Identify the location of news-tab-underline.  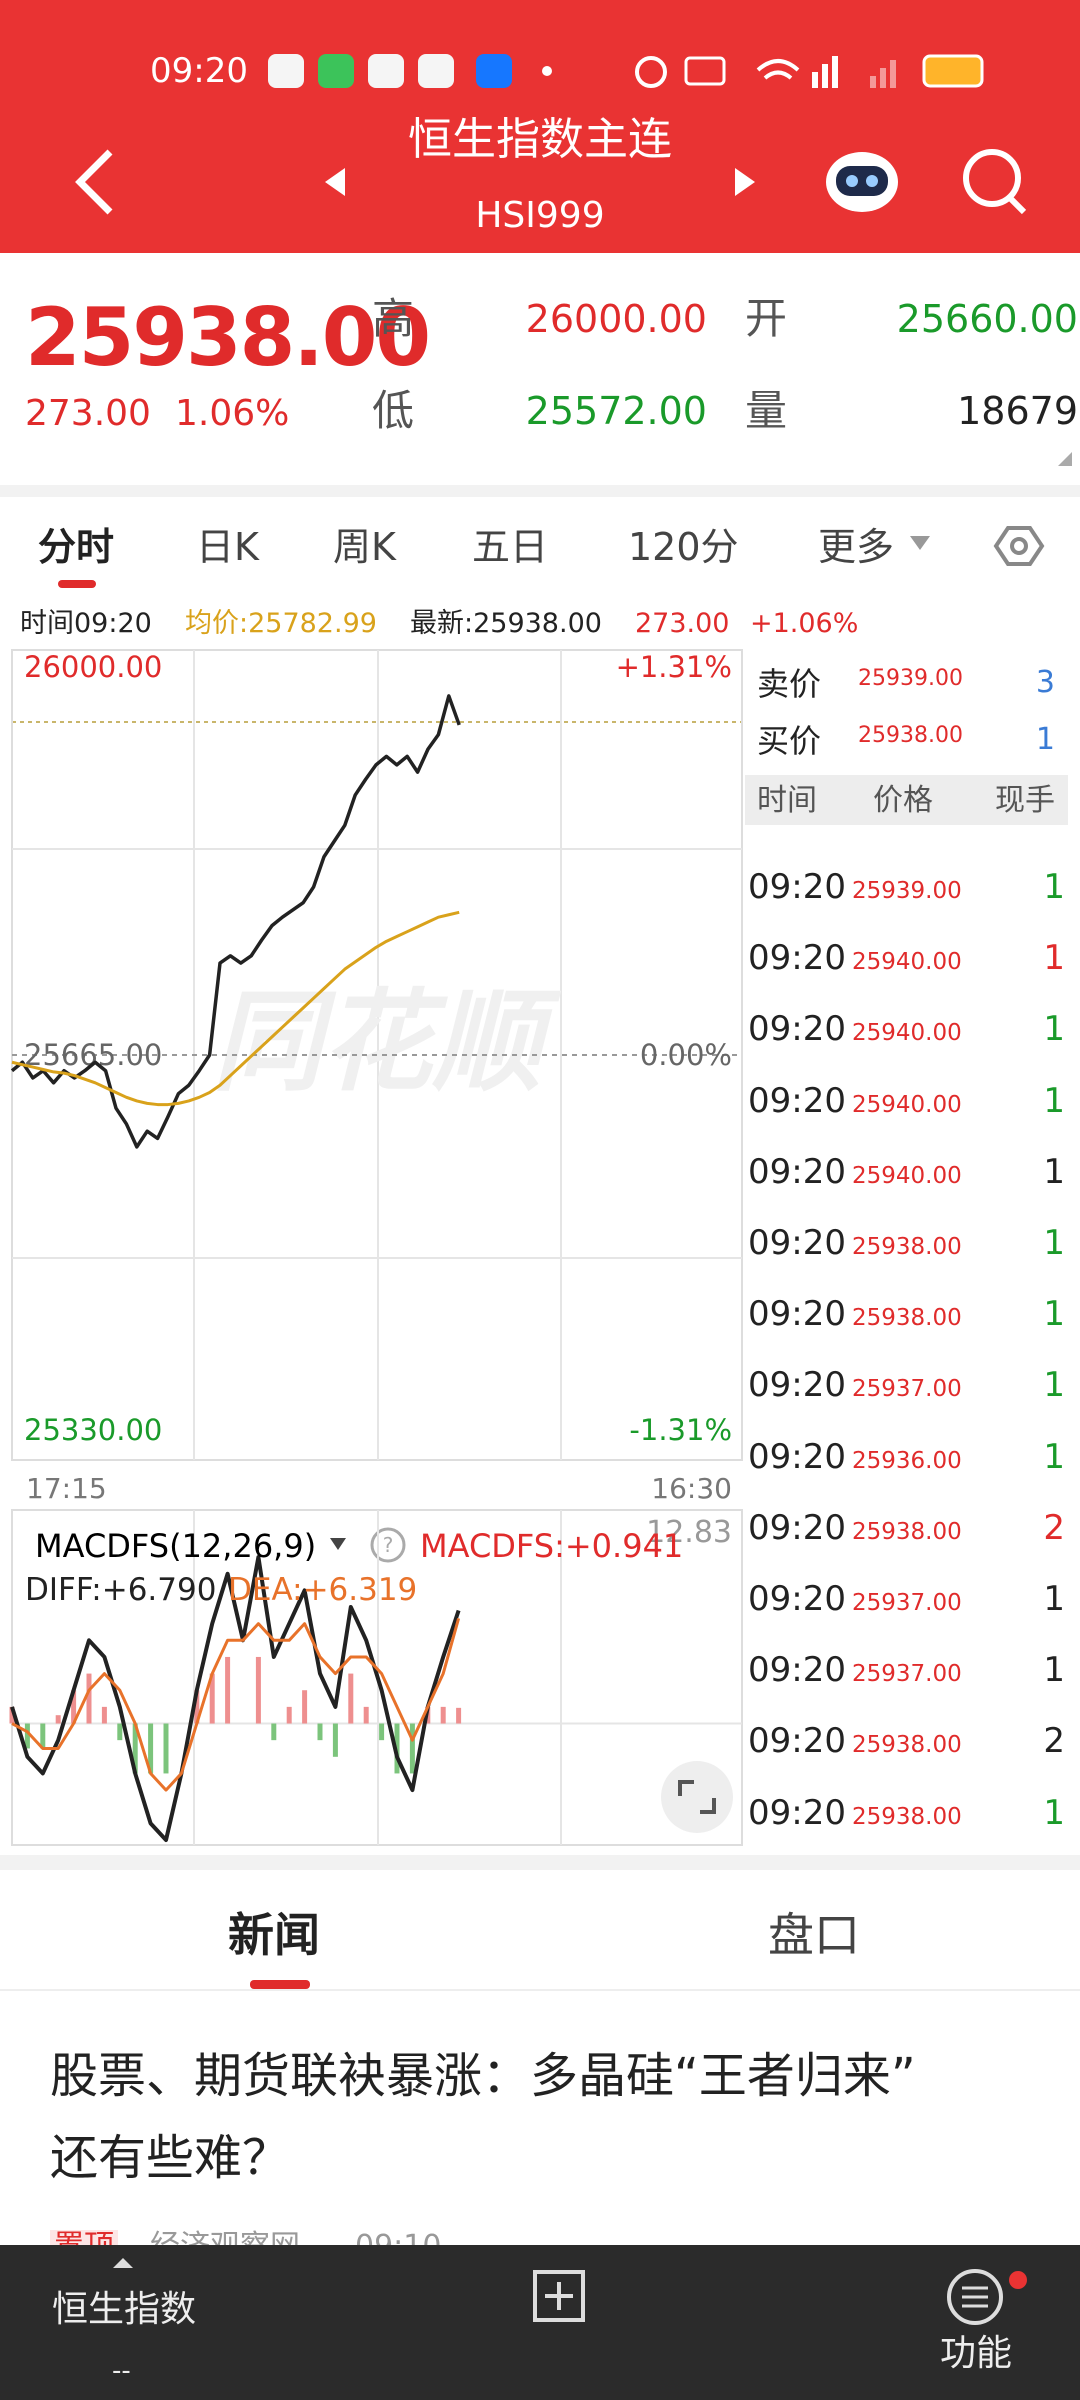
(280, 1984).